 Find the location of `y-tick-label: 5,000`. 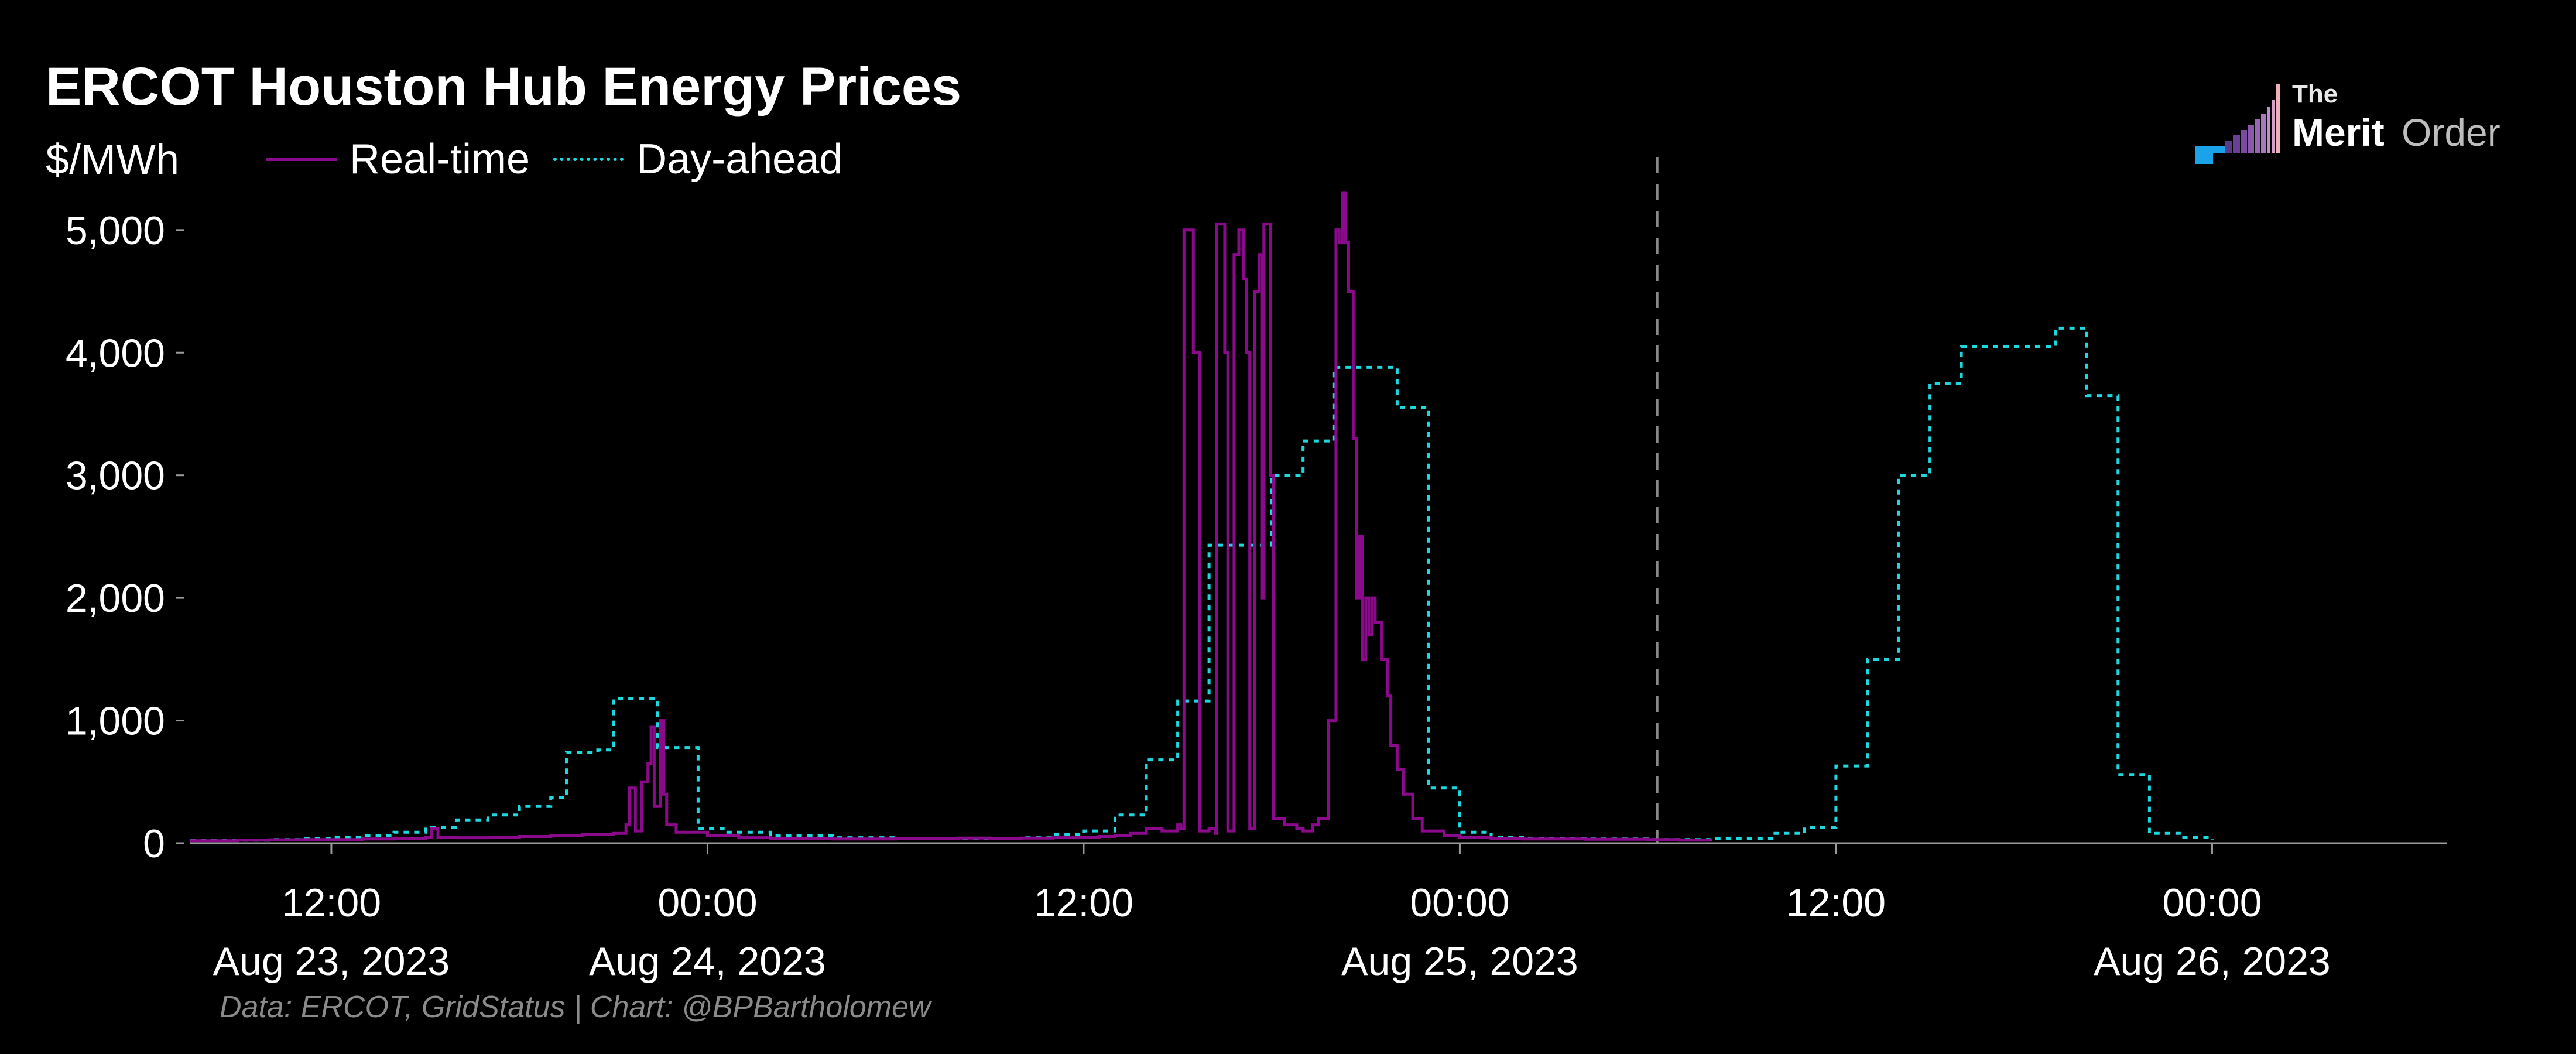

y-tick-label: 5,000 is located at coordinates (115, 230).